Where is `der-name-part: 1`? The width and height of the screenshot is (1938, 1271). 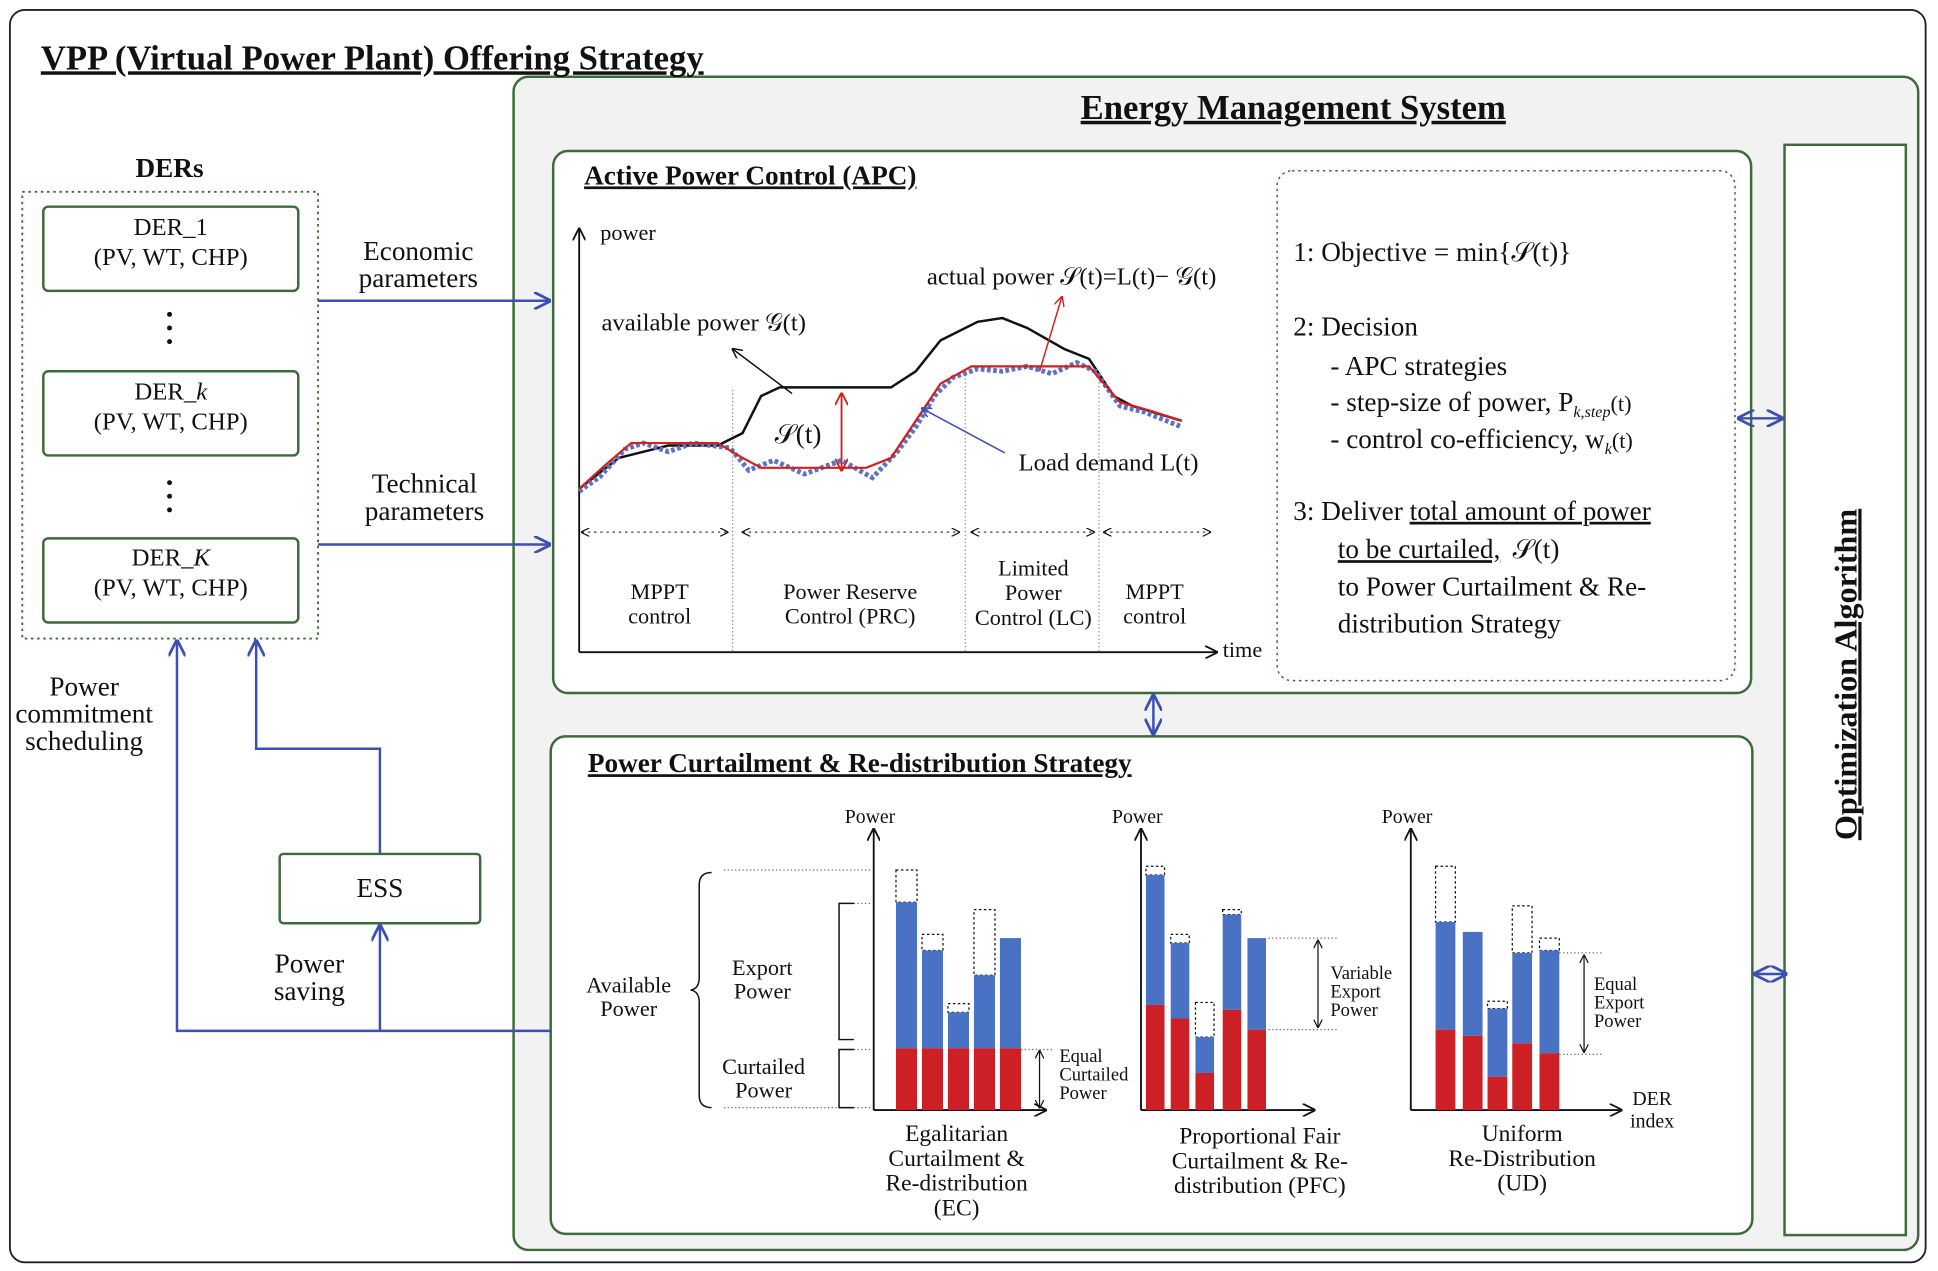 der-name-part: 1 is located at coordinates (202, 227).